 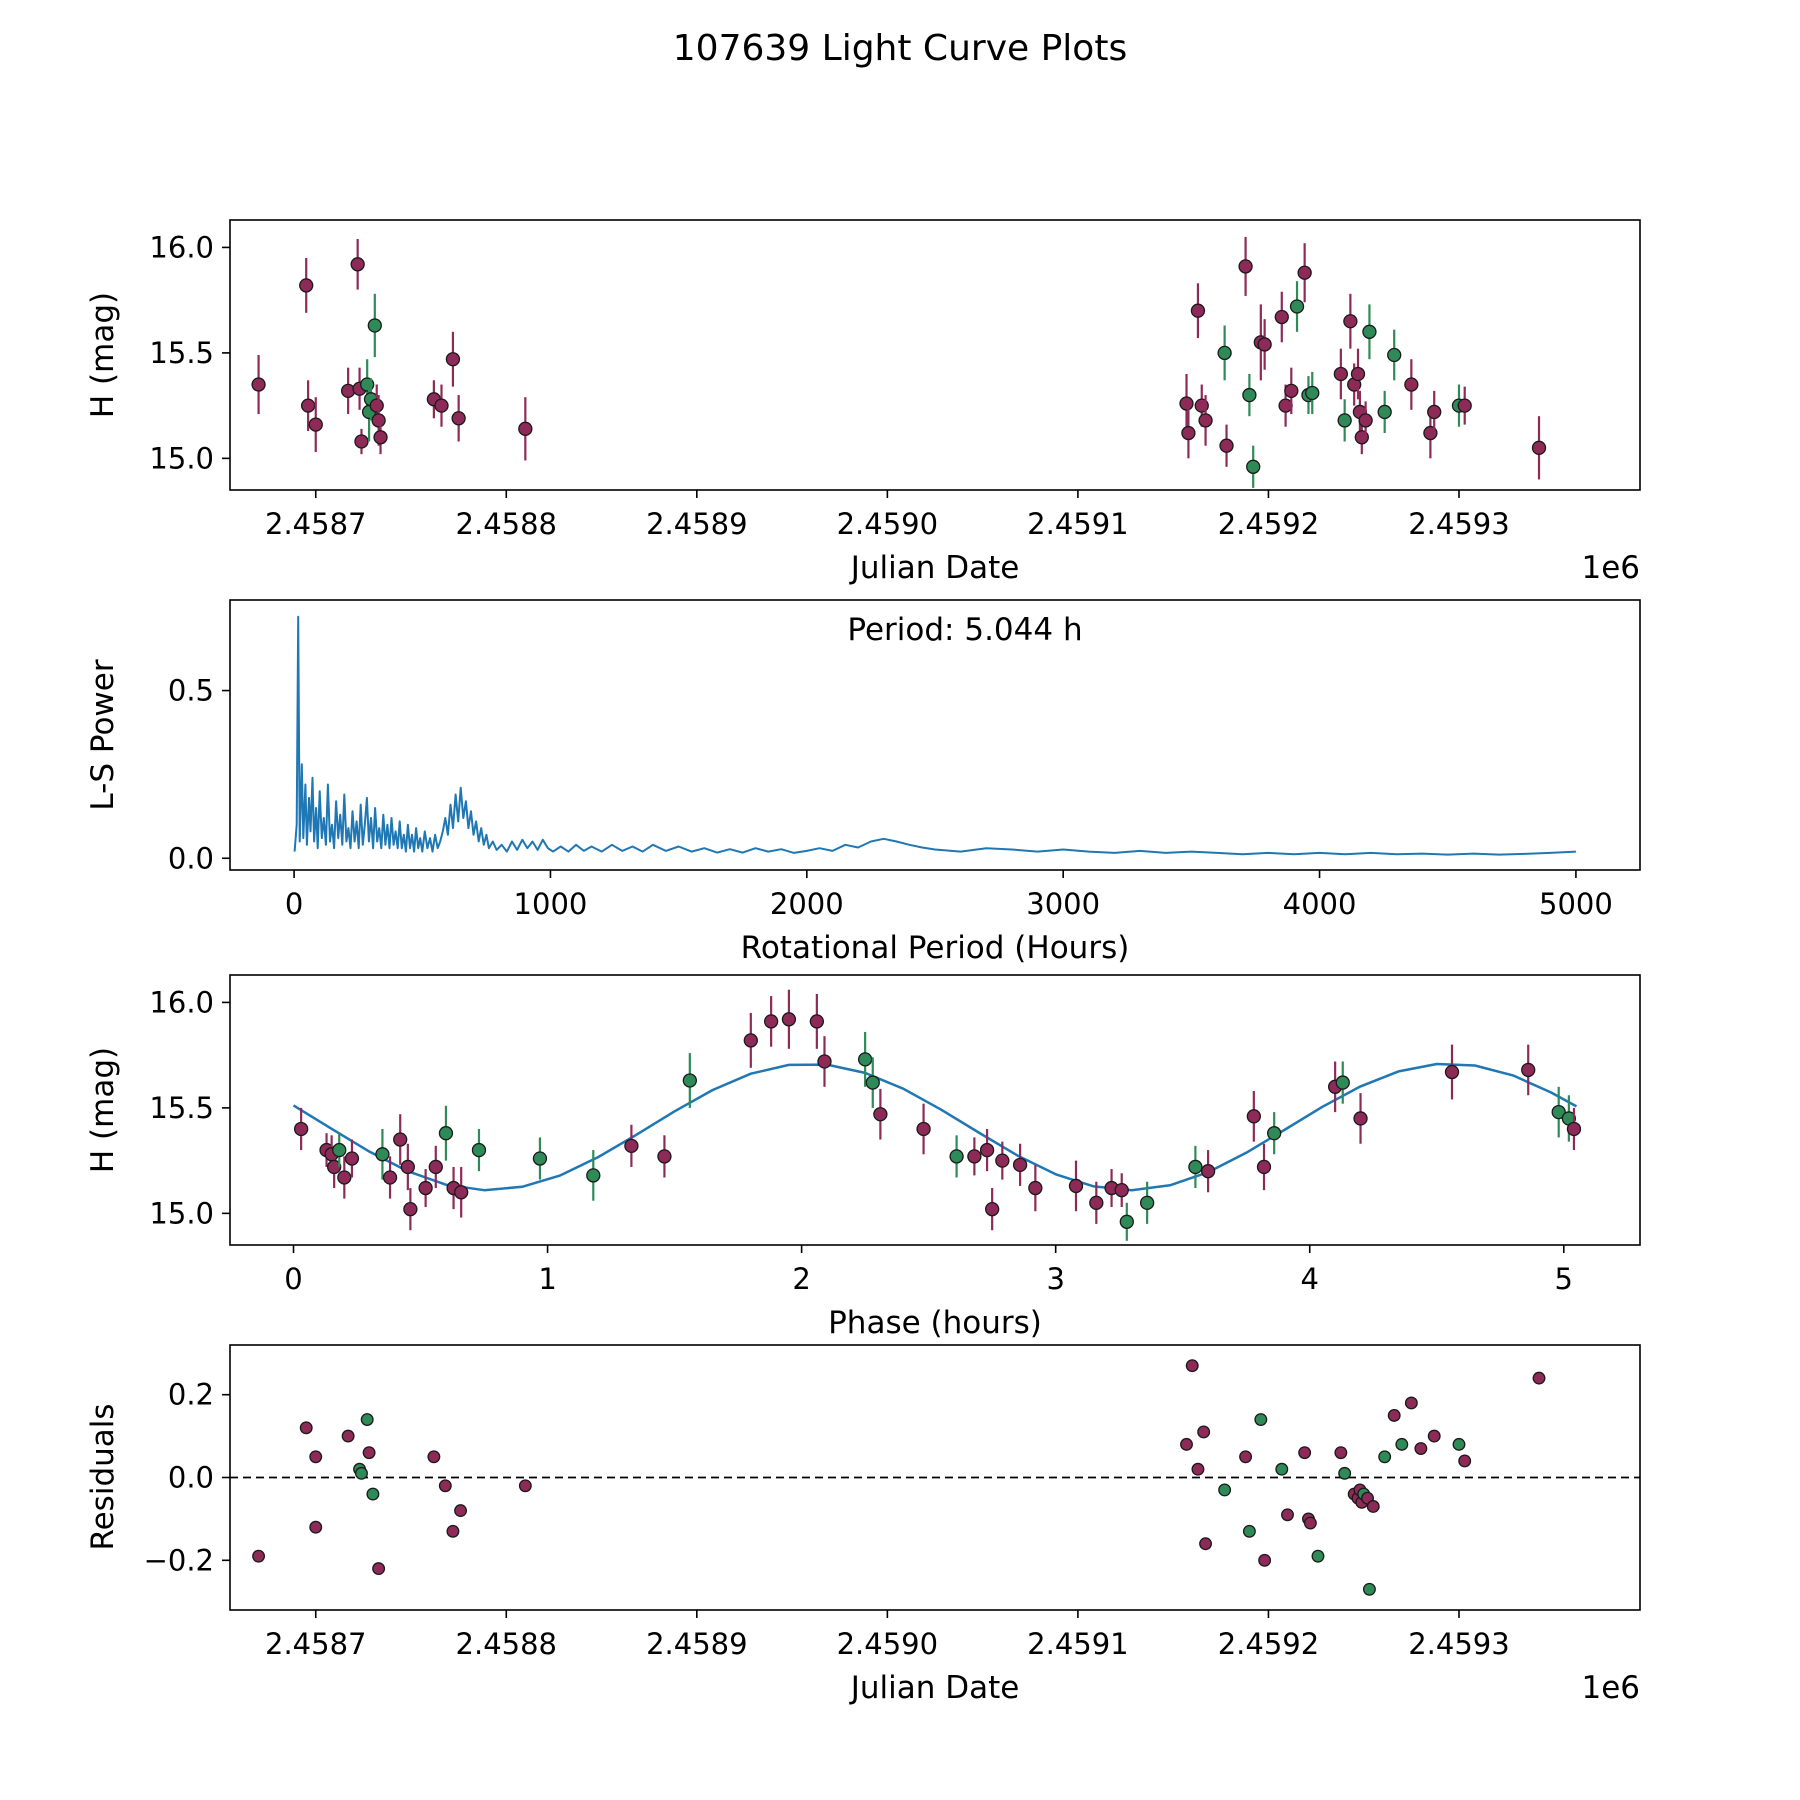 What do you see at coordinates (103, 1110) in the screenshot?
I see `ylabel-phased: H (mag)` at bounding box center [103, 1110].